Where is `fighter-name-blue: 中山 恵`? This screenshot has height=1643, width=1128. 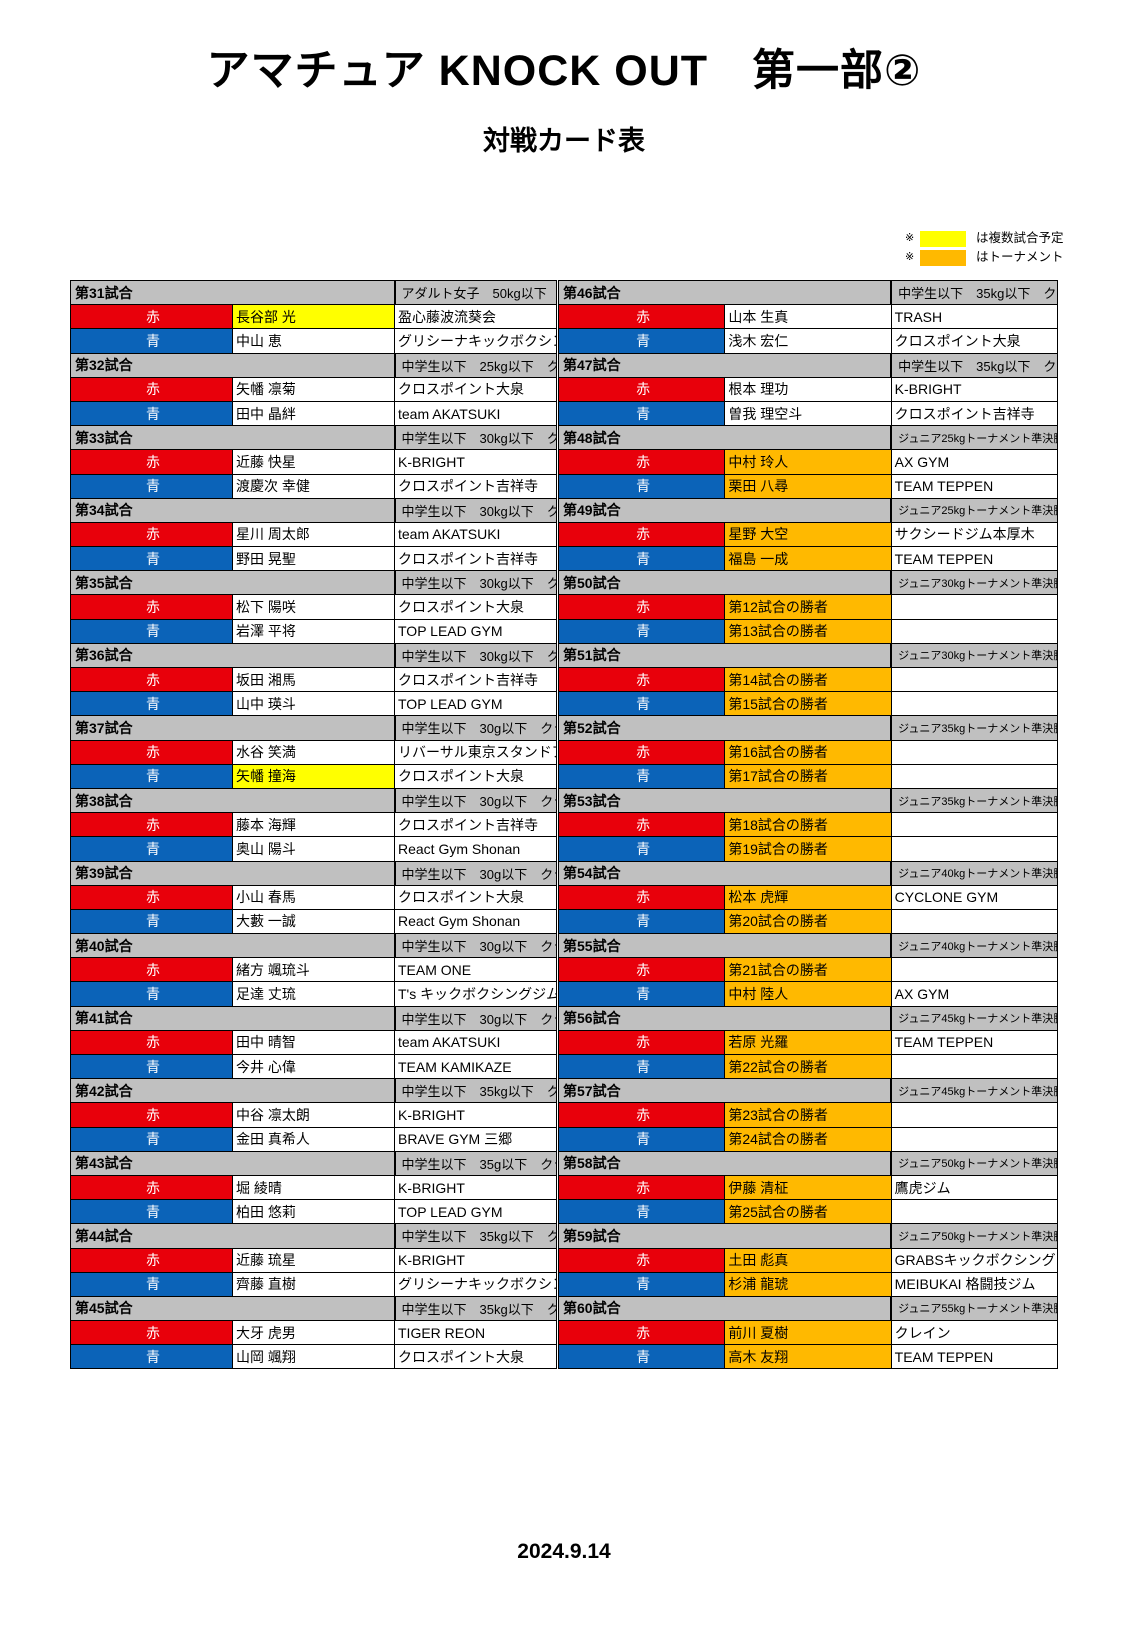
fighter-name-blue: 中山 恵 is located at coordinates (313, 341).